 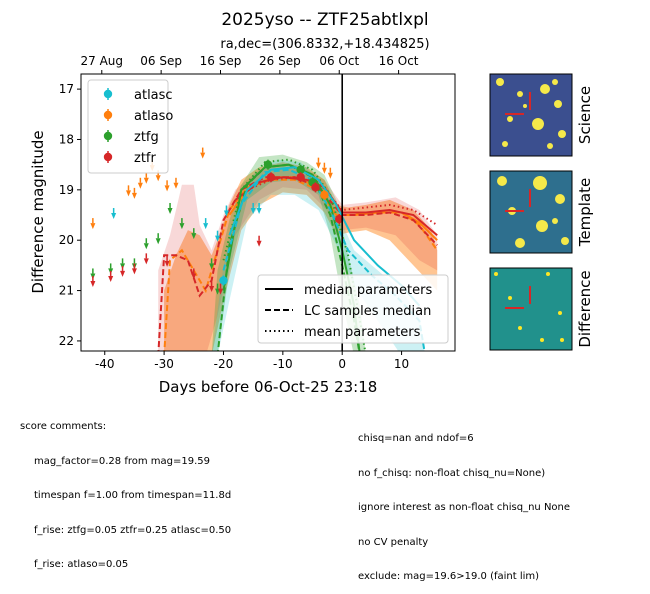 What do you see at coordinates (224, 364) in the screenshot?
I see `x-tick-label: -20` at bounding box center [224, 364].